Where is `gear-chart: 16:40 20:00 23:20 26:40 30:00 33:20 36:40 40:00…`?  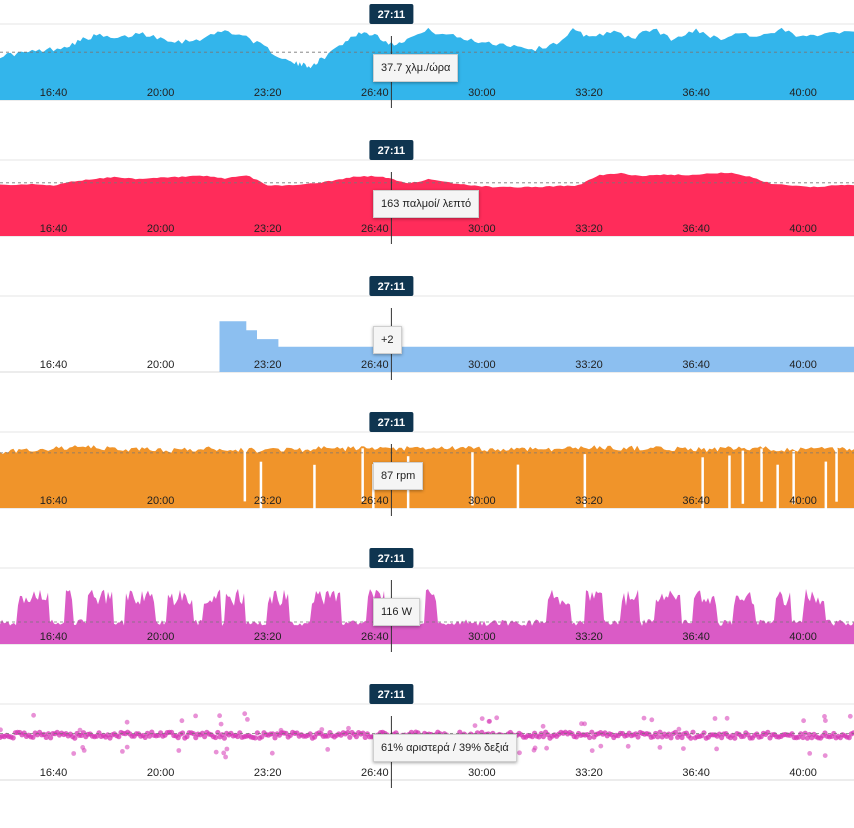 gear-chart: 16:40 20:00 23:20 26:40 30:00 33:20 36:40 40:00… is located at coordinates (427, 328).